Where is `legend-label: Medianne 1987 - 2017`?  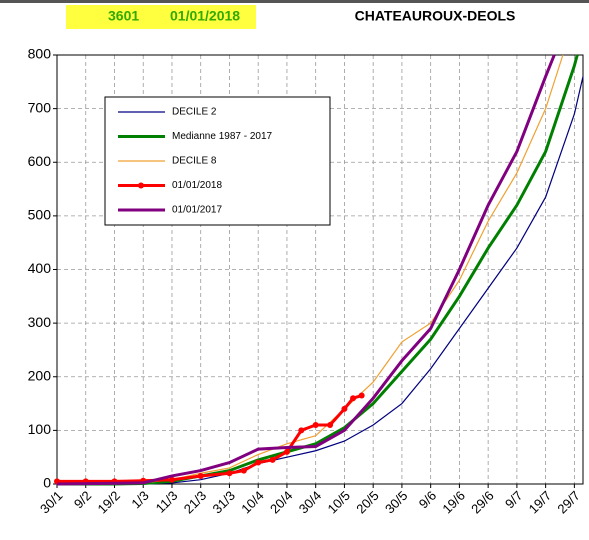 legend-label: Medianne 1987 - 2017 is located at coordinates (222, 136).